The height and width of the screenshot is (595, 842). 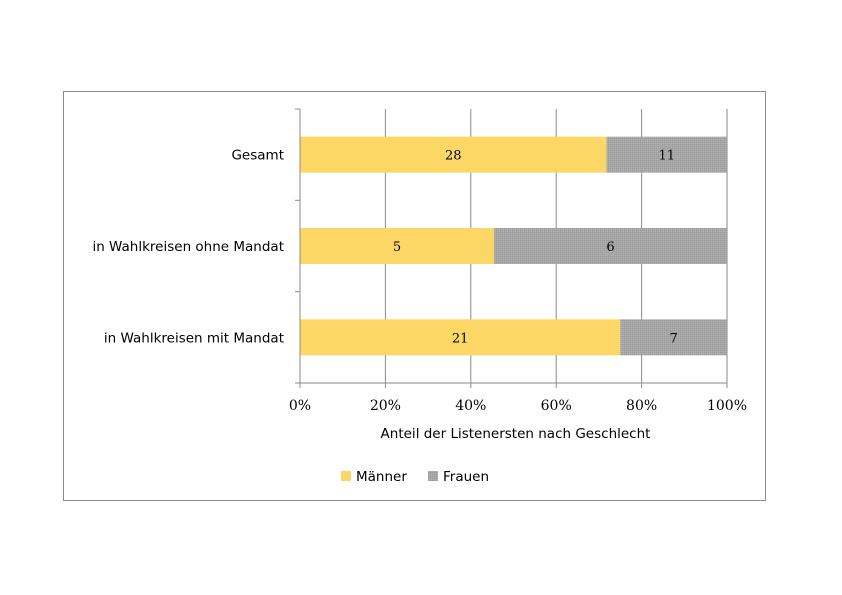 What do you see at coordinates (194, 338) in the screenshot?
I see `category-label: in Wahlkreisen mit Mandat` at bounding box center [194, 338].